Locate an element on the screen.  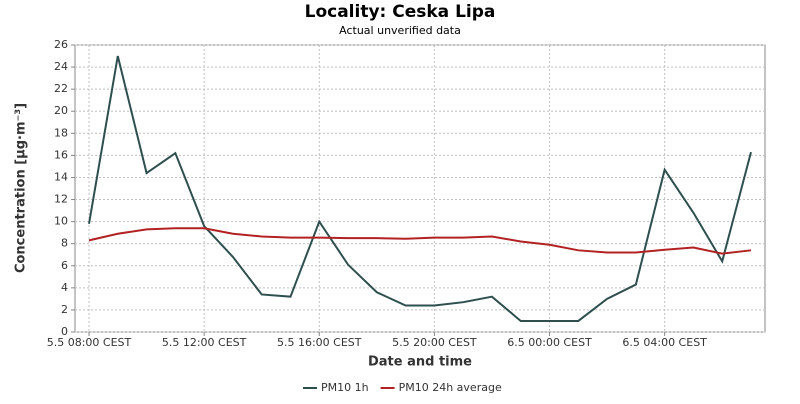
x-tick-label: 6.5 00:00 CEST is located at coordinates (549, 342).